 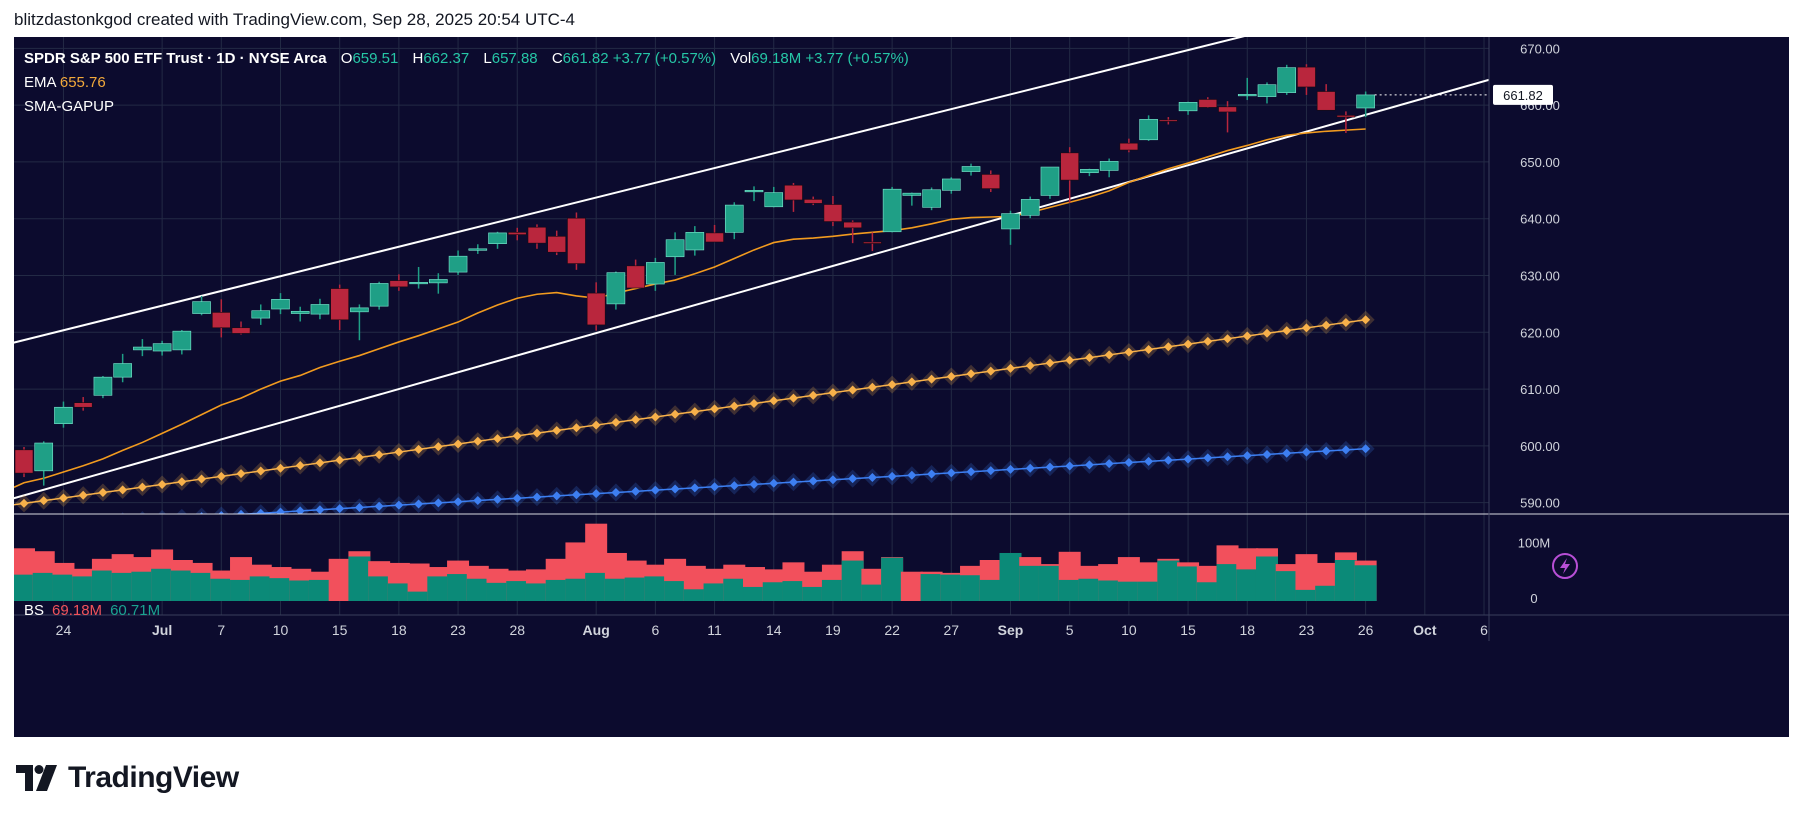 What do you see at coordinates (127, 778) in the screenshot?
I see `tradingview-logo: TradingView` at bounding box center [127, 778].